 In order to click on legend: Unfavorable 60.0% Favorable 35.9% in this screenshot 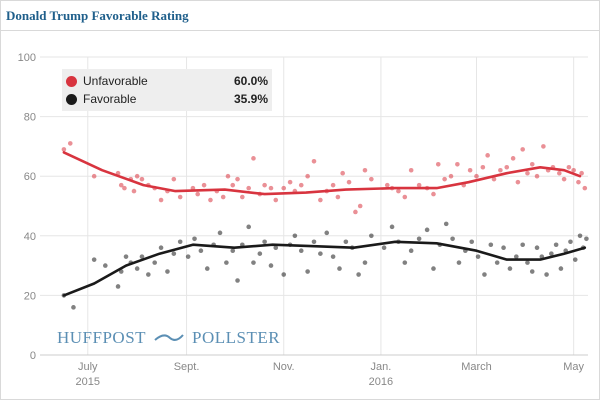, I will do `click(167, 90)`.